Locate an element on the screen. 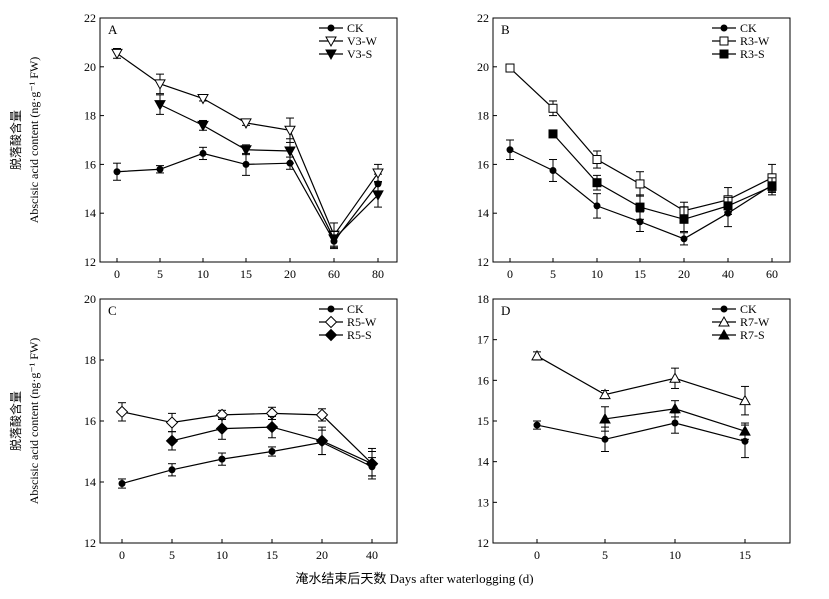  series-v3-s is located at coordinates (269, 170).